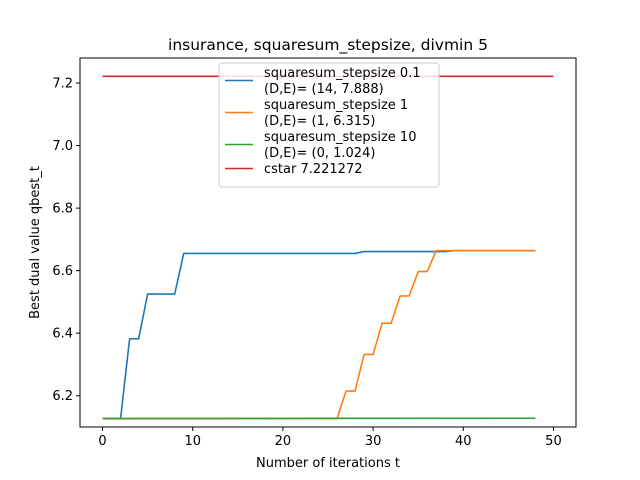 This screenshot has width=640, height=480. I want to click on legend-label-3: squaresum_stepsize 10 (D,E)= (0, 1.024), so click(340, 145).